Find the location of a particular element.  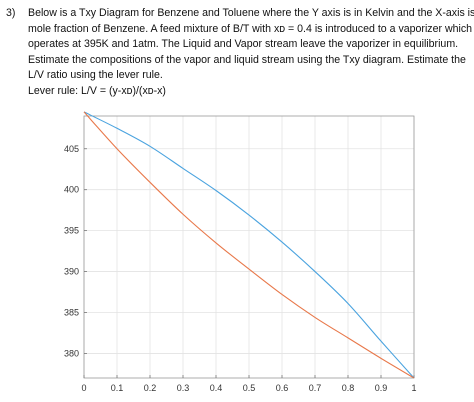

x-tick-label: 0.9 is located at coordinates (381, 388).